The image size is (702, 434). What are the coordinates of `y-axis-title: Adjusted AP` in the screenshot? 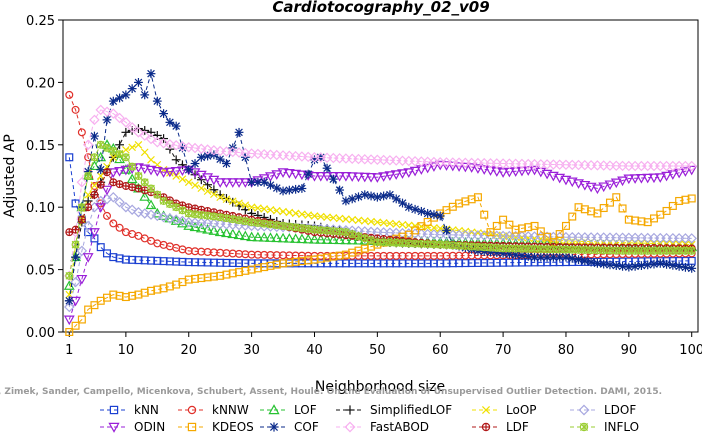 It's located at (10, 176).